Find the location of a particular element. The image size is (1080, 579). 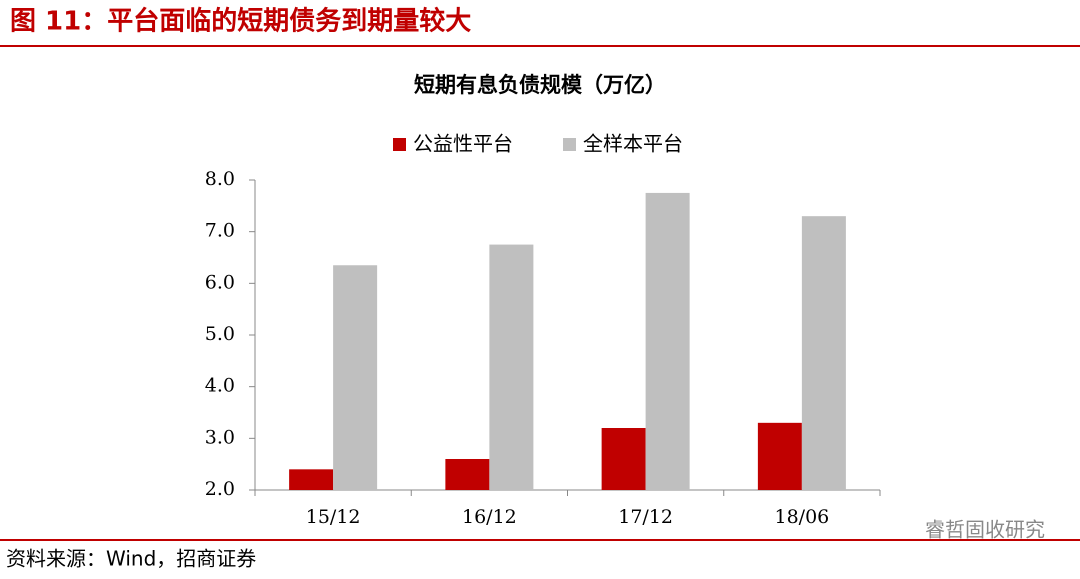

y-tick-label: 7.0 is located at coordinates (220, 231).